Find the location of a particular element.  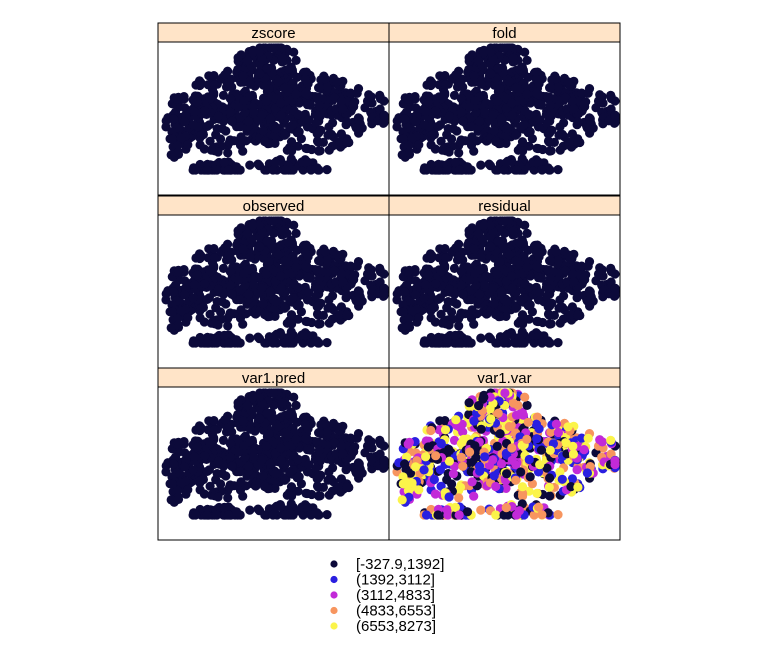

legend-entry: (4833,6553] is located at coordinates (383, 611).